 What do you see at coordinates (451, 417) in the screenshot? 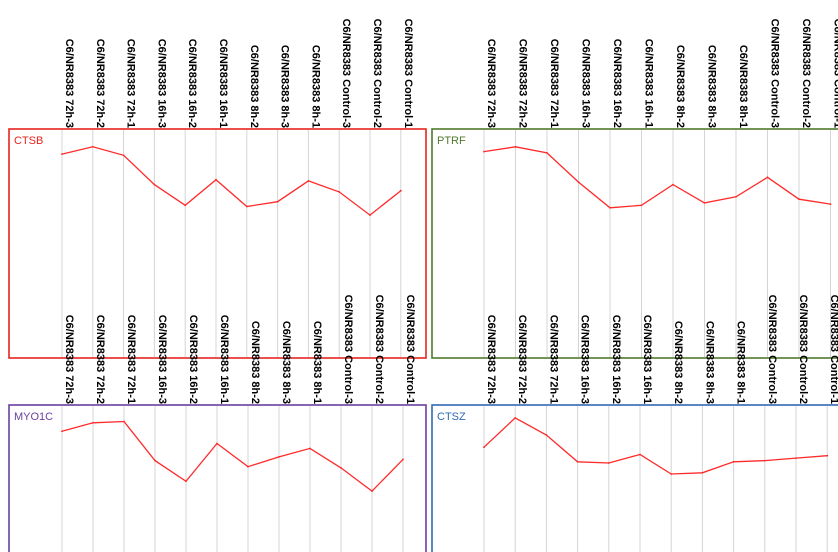
I see `gene-label: CTSZ` at bounding box center [451, 417].